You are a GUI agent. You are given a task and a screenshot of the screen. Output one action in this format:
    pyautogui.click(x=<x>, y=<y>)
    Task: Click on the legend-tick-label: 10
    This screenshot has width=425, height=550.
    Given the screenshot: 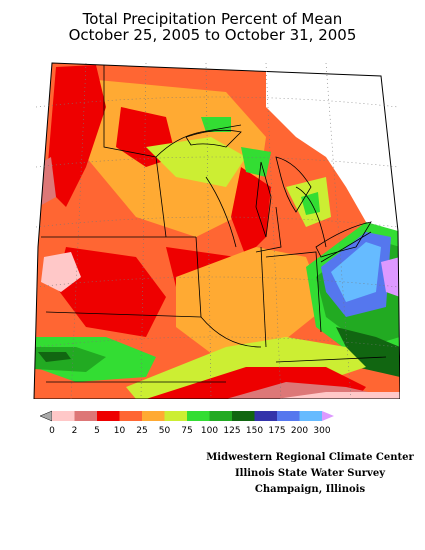 What is the action you would take?
    pyautogui.click(x=120, y=431)
    